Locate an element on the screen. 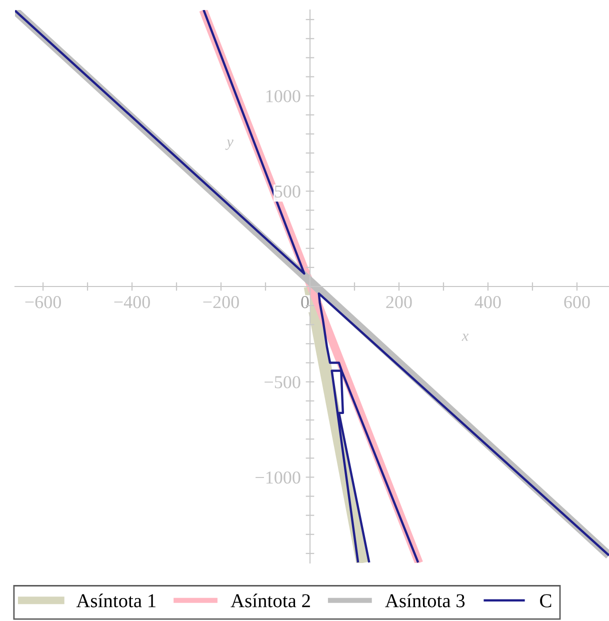  legend-label: Asíntota 2 is located at coordinates (270, 601).